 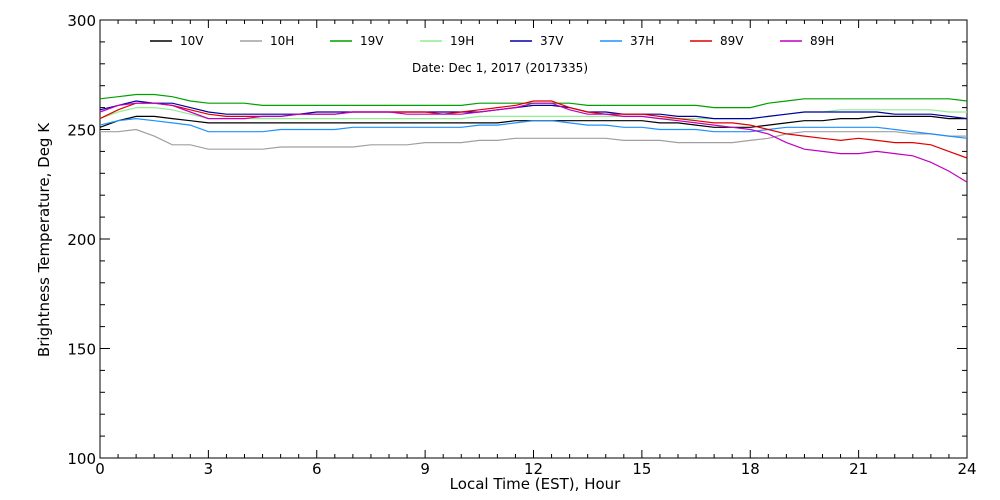 What do you see at coordinates (641, 469) in the screenshot?
I see `x-tick-label: 15` at bounding box center [641, 469].